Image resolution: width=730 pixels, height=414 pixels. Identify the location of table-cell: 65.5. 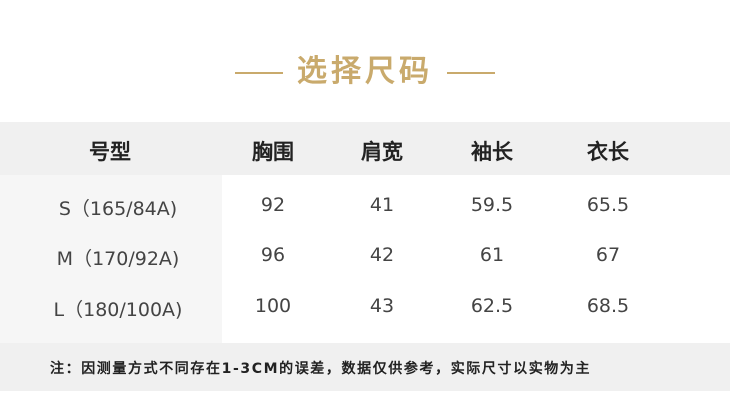
(608, 205).